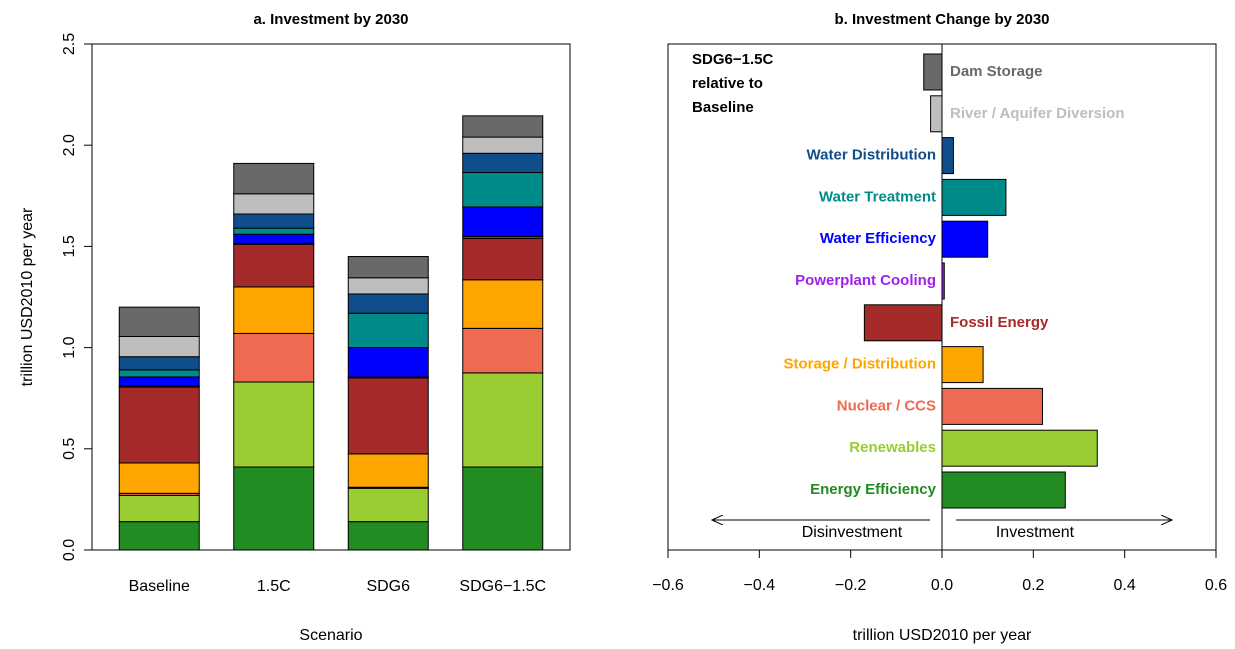 Image resolution: width=1235 pixels, height=649 pixels. What do you see at coordinates (760, 585) in the screenshot?
I see `x-tick-label: −0.4` at bounding box center [760, 585].